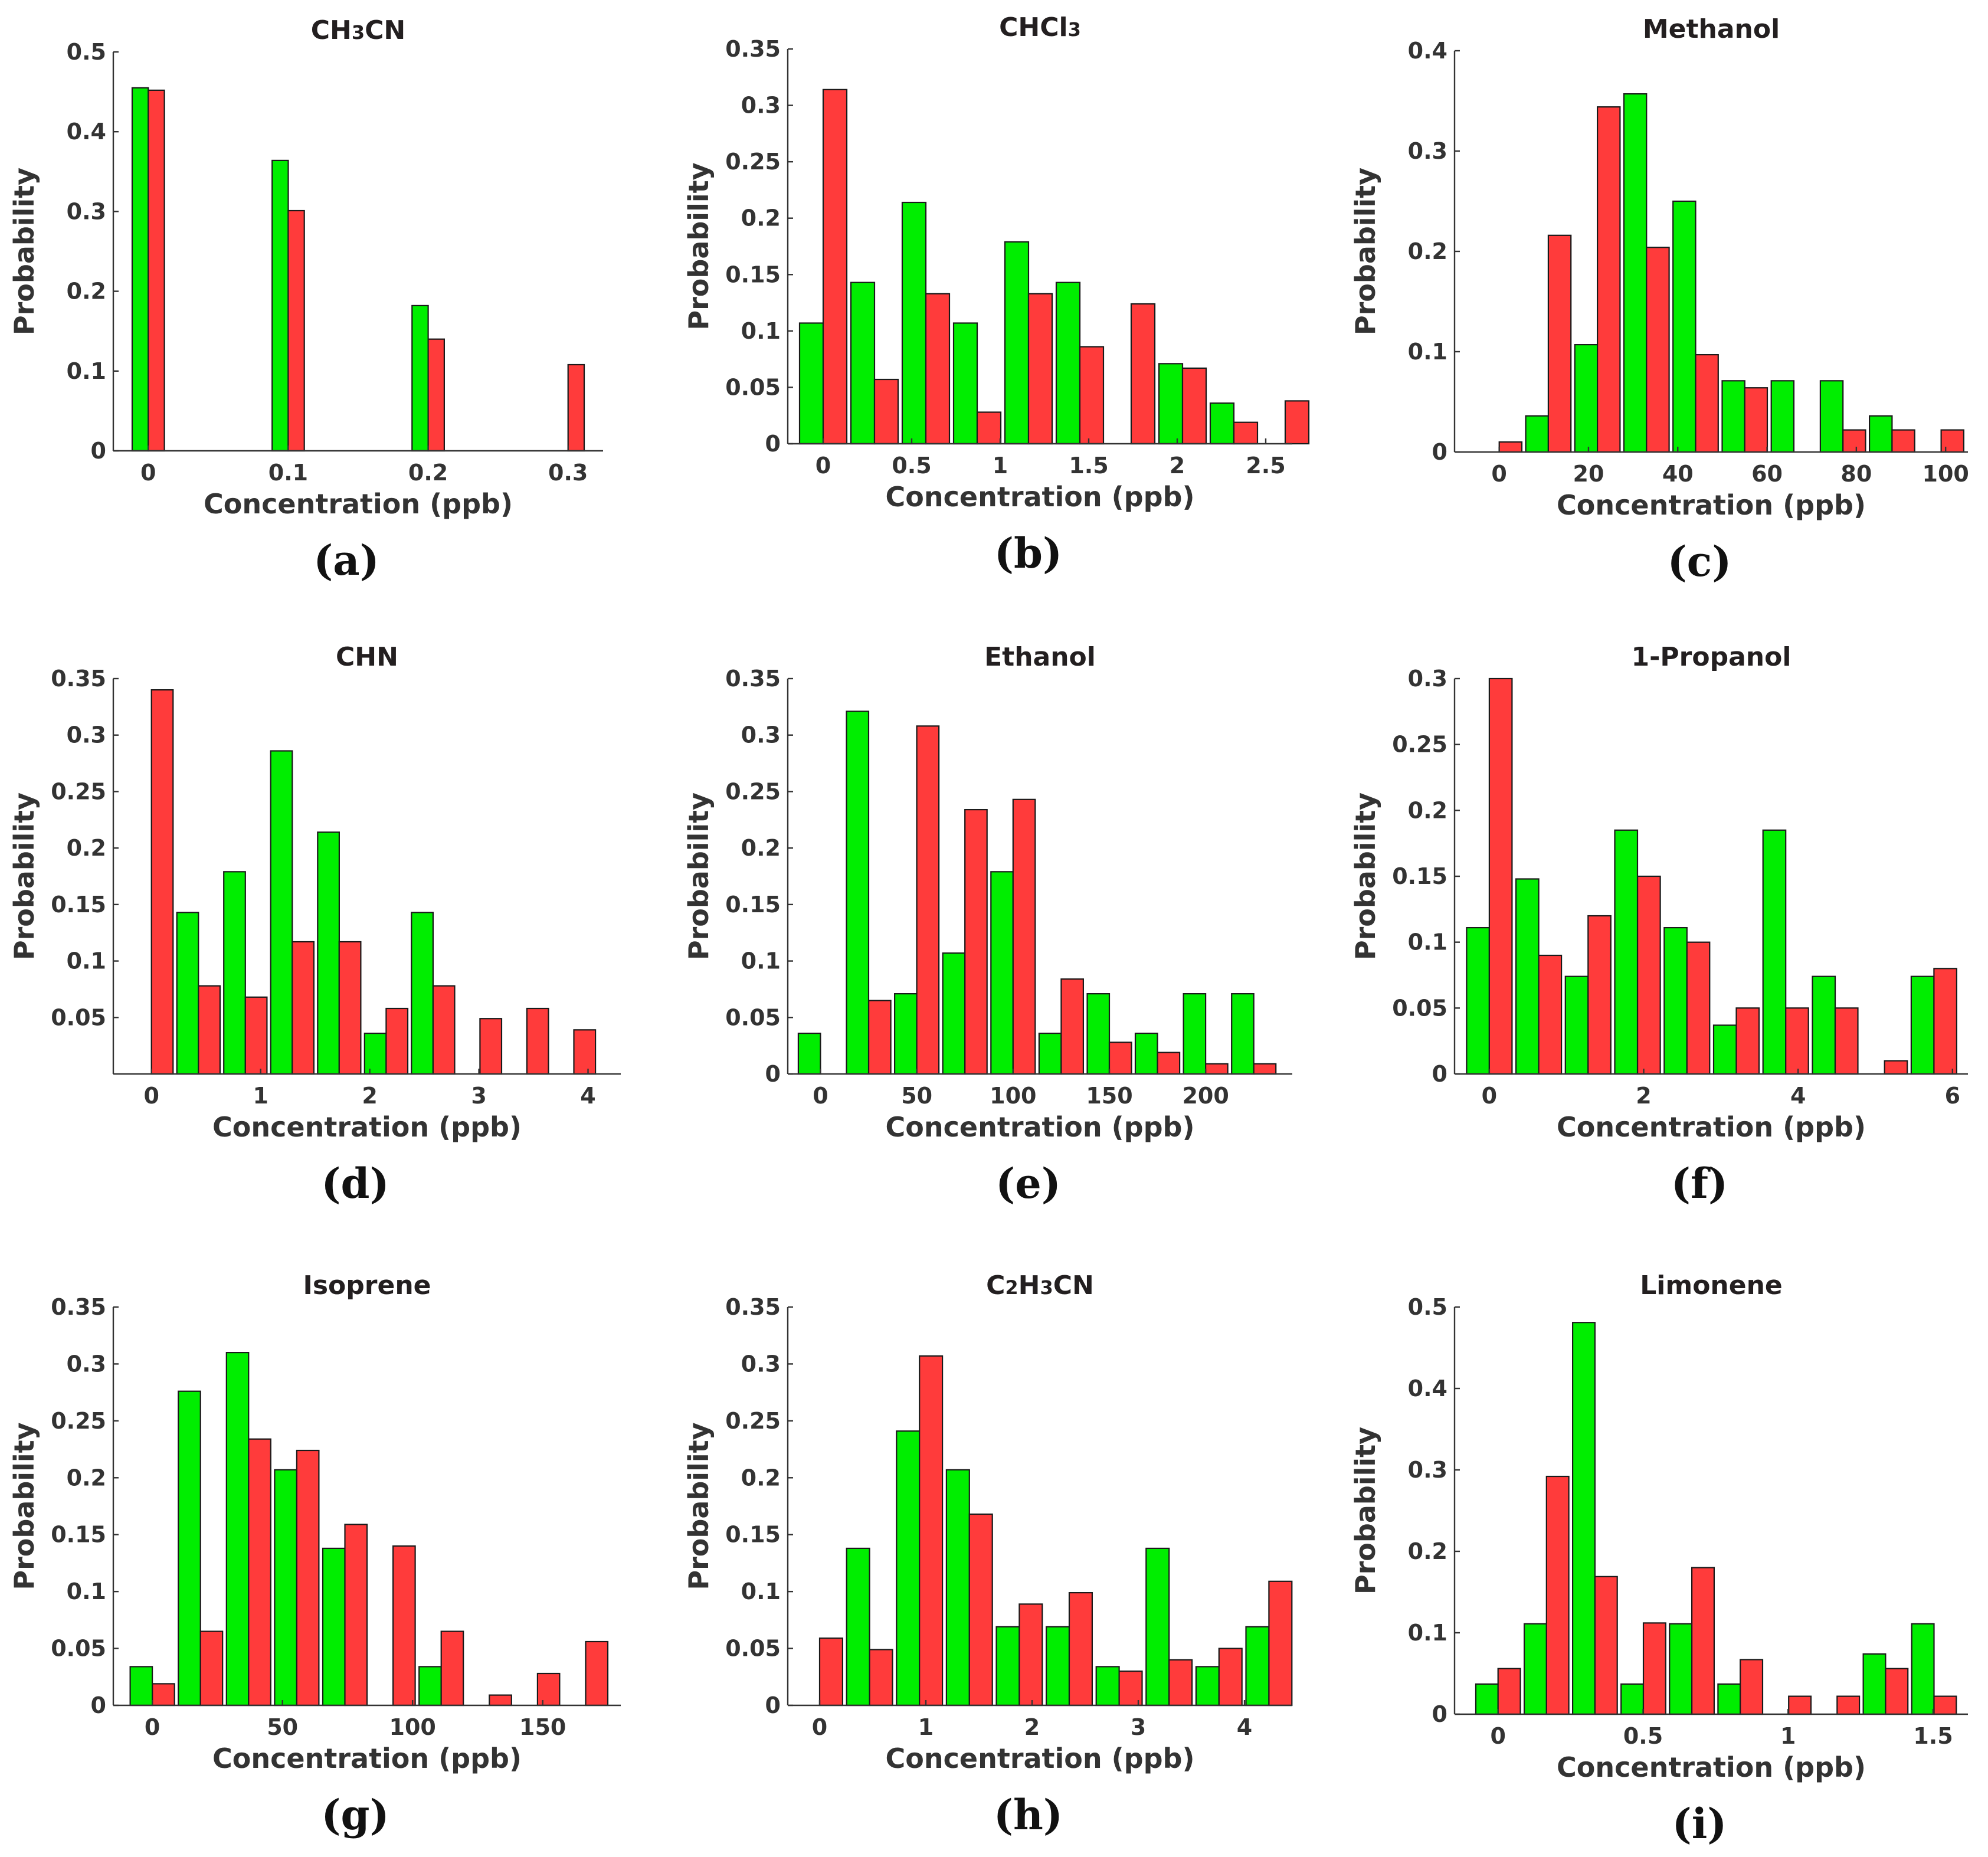 Image resolution: width=1988 pixels, height=1857 pixels. What do you see at coordinates (1711, 1127) in the screenshot?
I see `x-axis-label-f: Concentration (ppb)` at bounding box center [1711, 1127].